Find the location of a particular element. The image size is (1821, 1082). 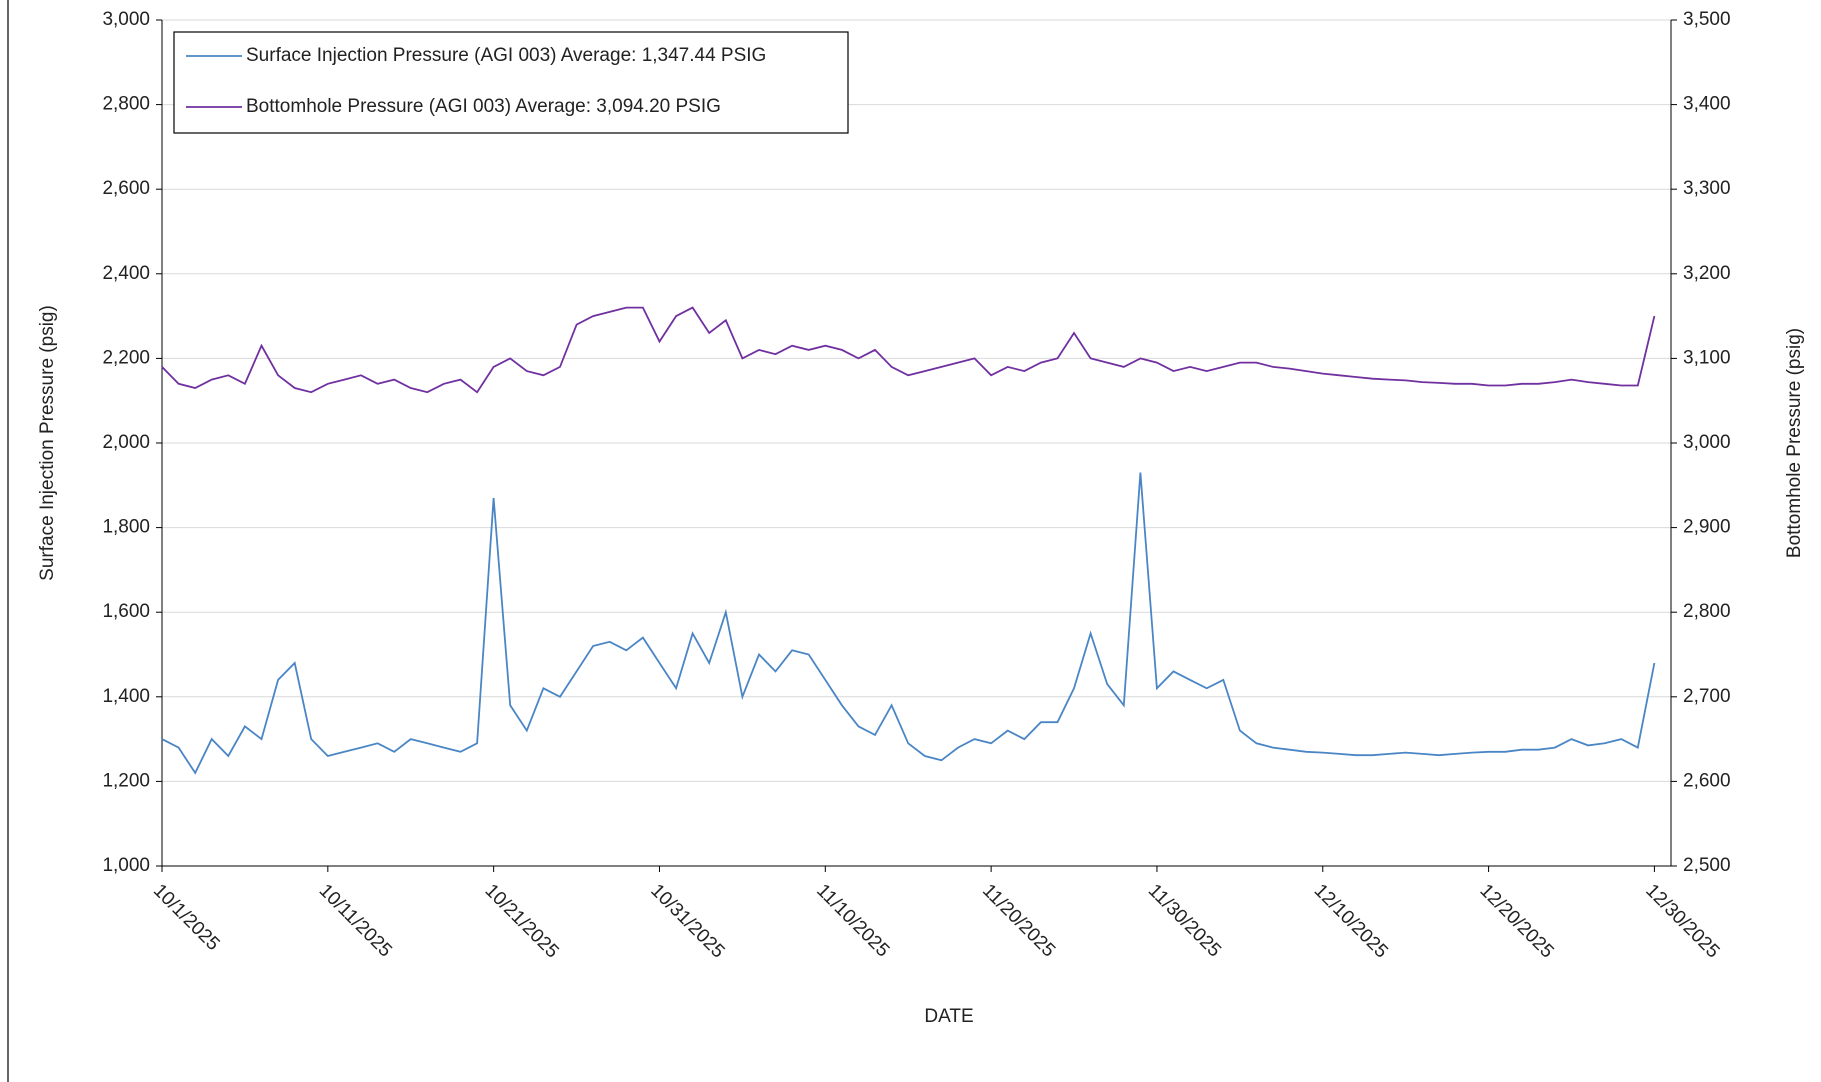

y-tick-label: 2,000 is located at coordinates (126, 442).